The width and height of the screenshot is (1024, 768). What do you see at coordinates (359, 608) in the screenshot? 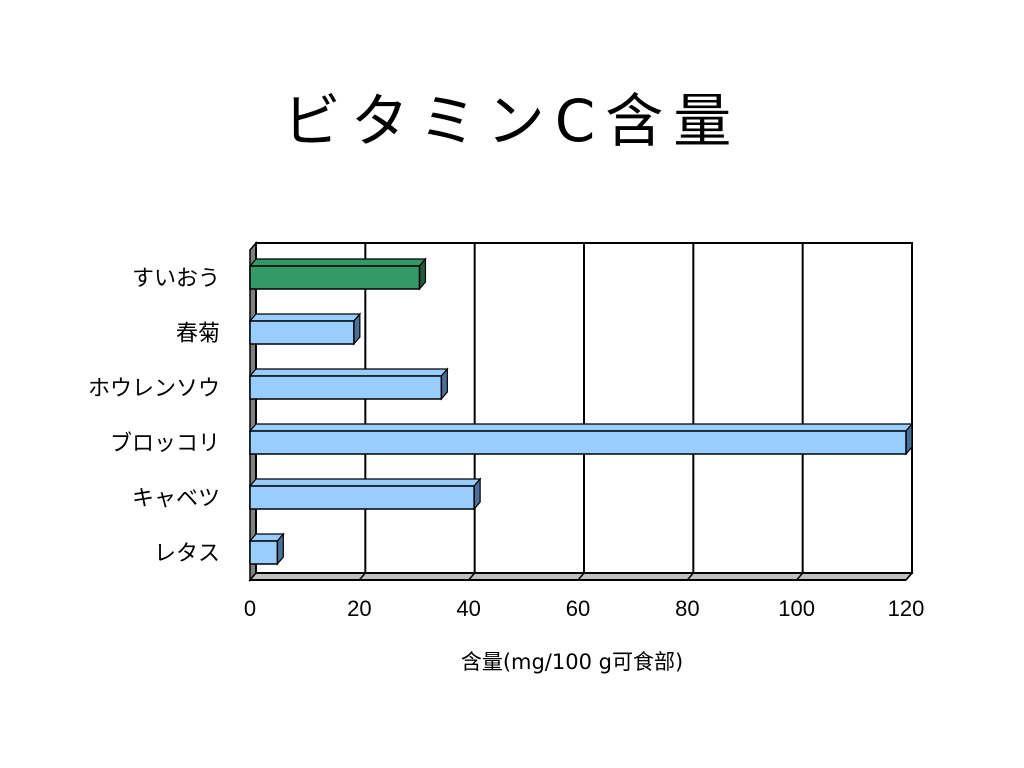
I see `x-tick-label: 20` at bounding box center [359, 608].